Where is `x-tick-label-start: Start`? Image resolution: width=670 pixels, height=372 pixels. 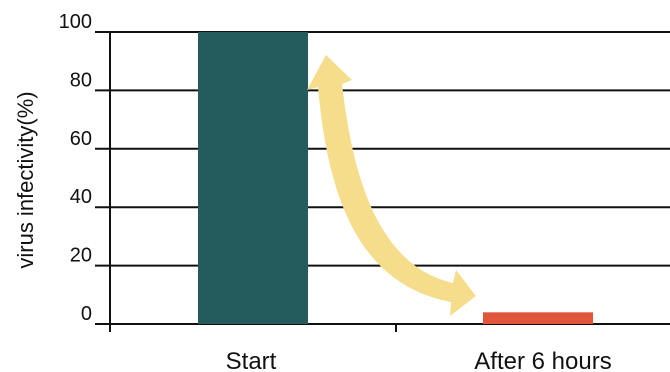
x-tick-label-start: Start is located at coordinates (251, 360).